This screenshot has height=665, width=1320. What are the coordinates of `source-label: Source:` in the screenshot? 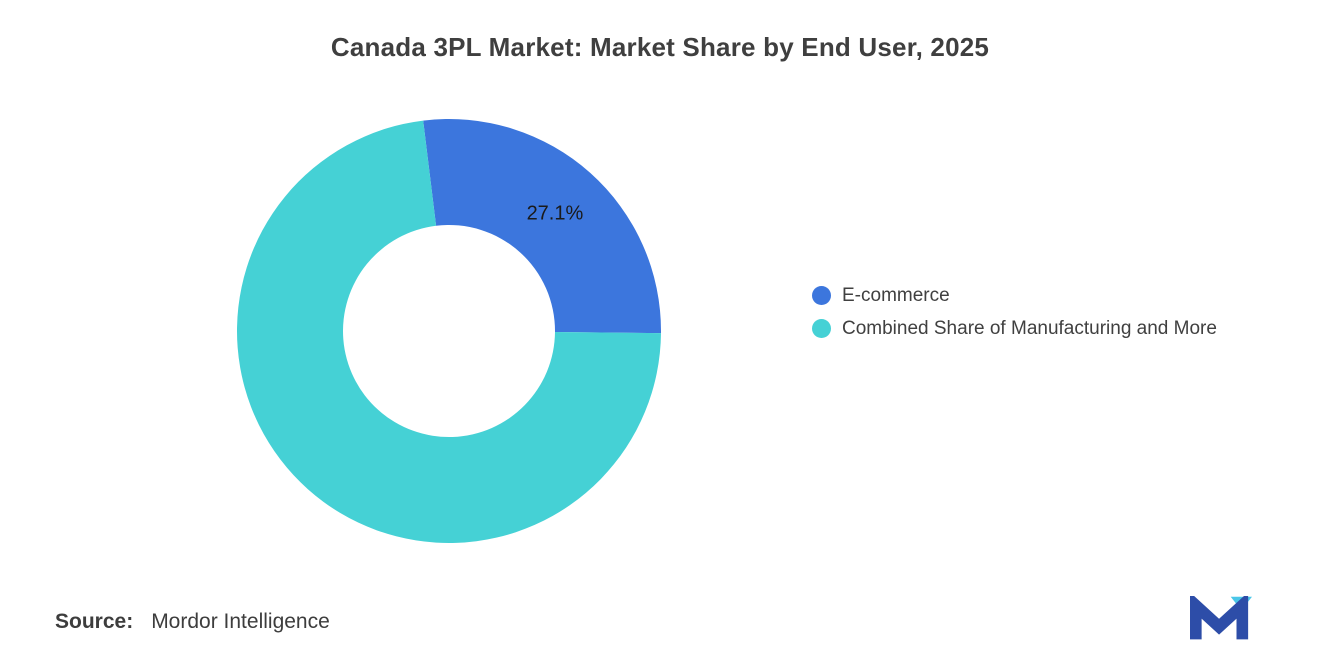 It's located at (94, 621).